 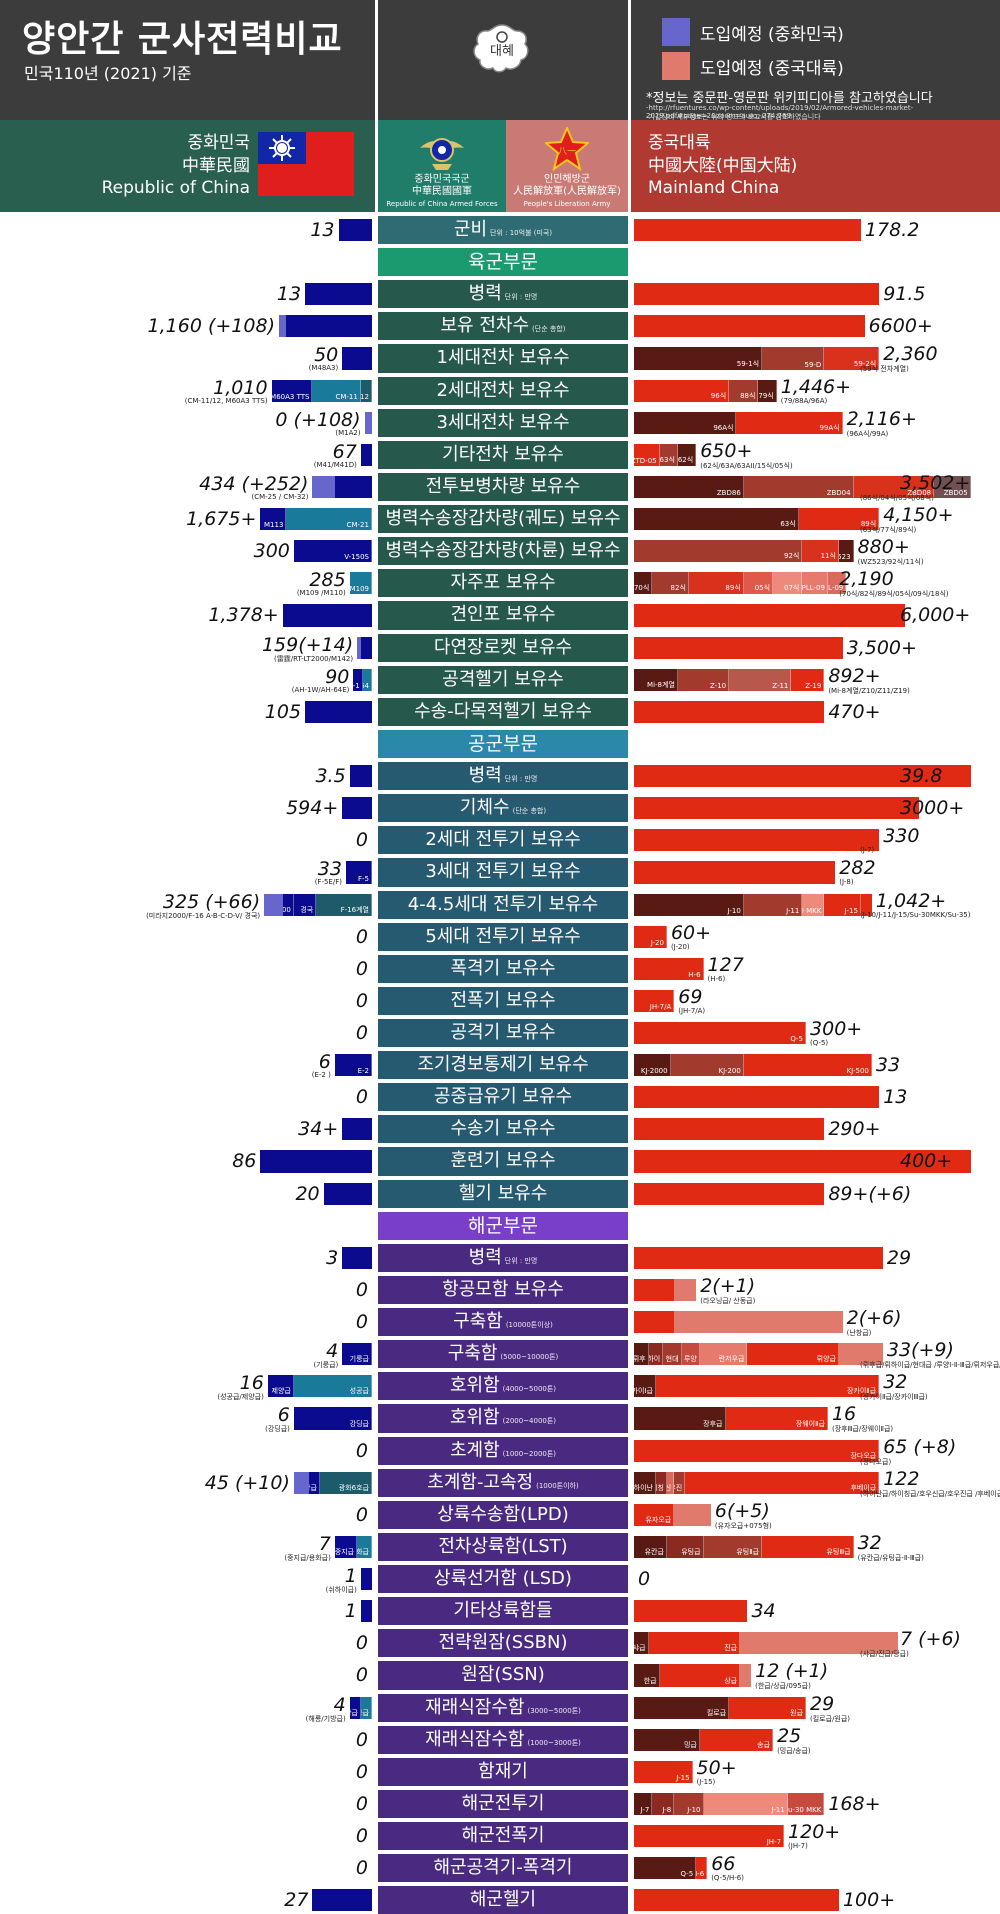 I want to click on row-unit: 단위 : 만명, so click(x=521, y=297).